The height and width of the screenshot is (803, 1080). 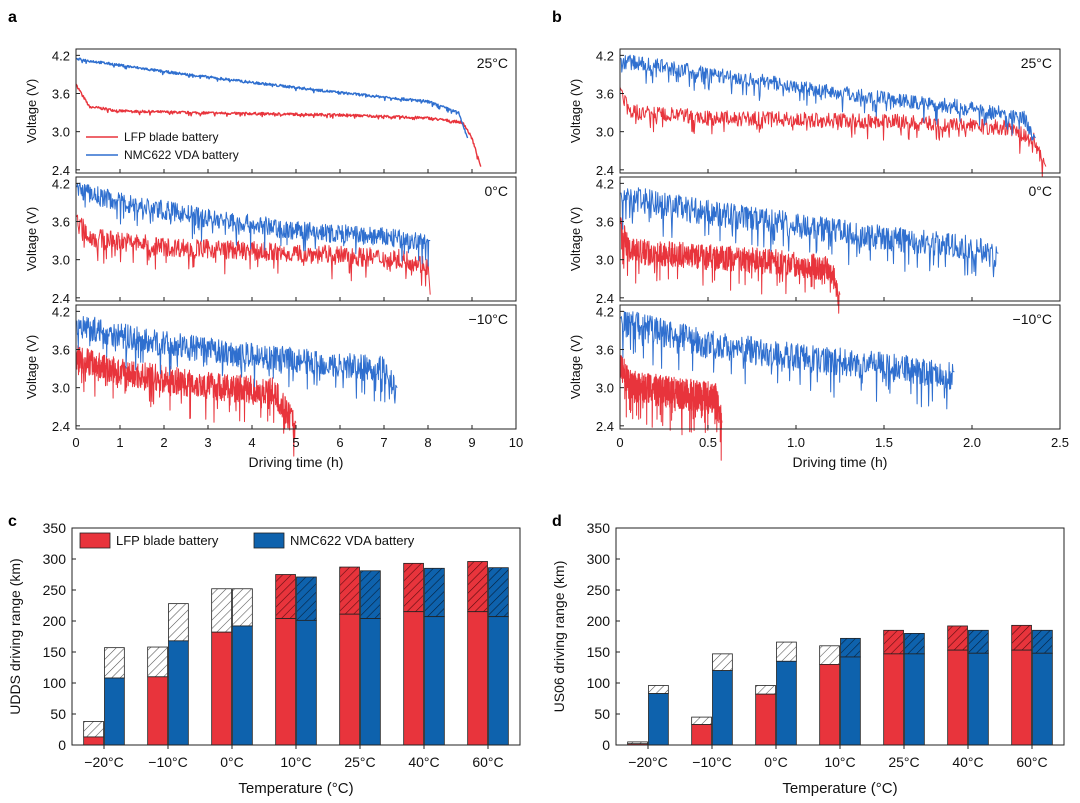 What do you see at coordinates (207, 442) in the screenshot?
I see `panel-a-xtick-label: 3` at bounding box center [207, 442].